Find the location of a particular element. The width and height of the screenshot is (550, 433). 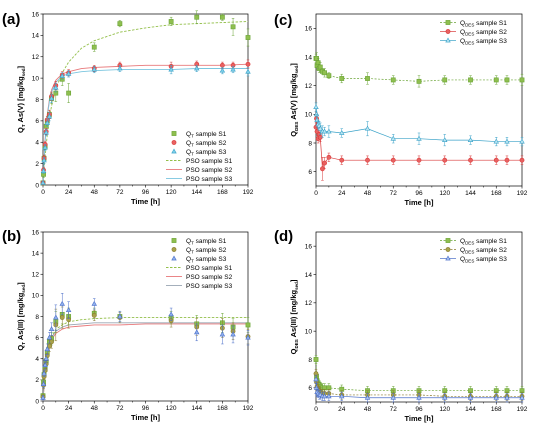

y-tick-label: 0 is located at coordinates (37, 401).